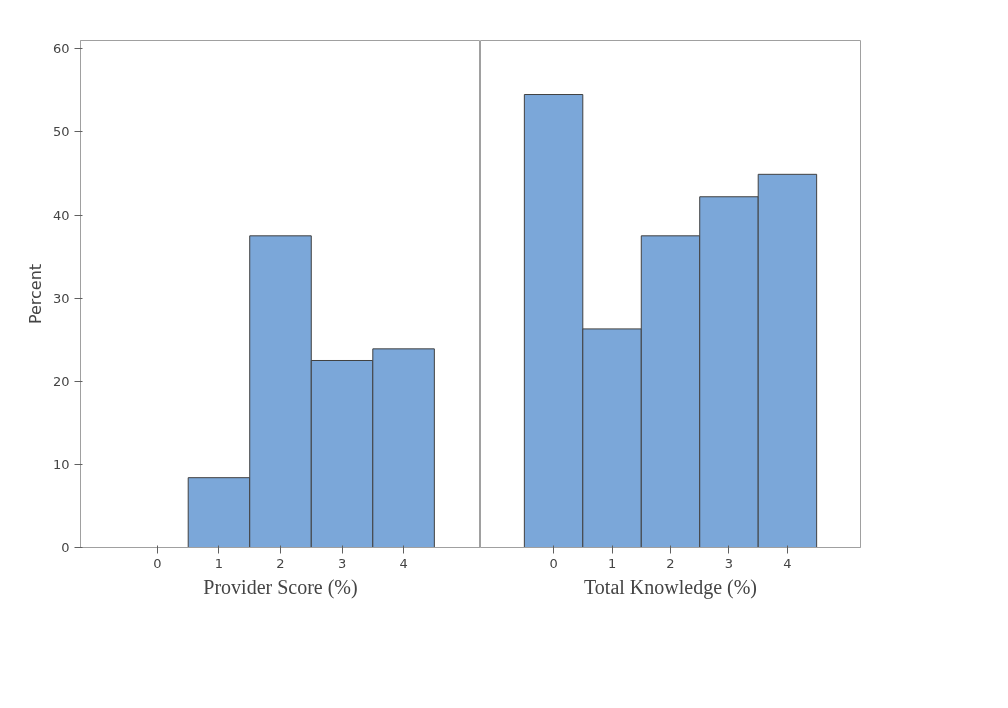 This screenshot has height=708, width=1008. I want to click on y-tick-label: 50, so click(61, 132).